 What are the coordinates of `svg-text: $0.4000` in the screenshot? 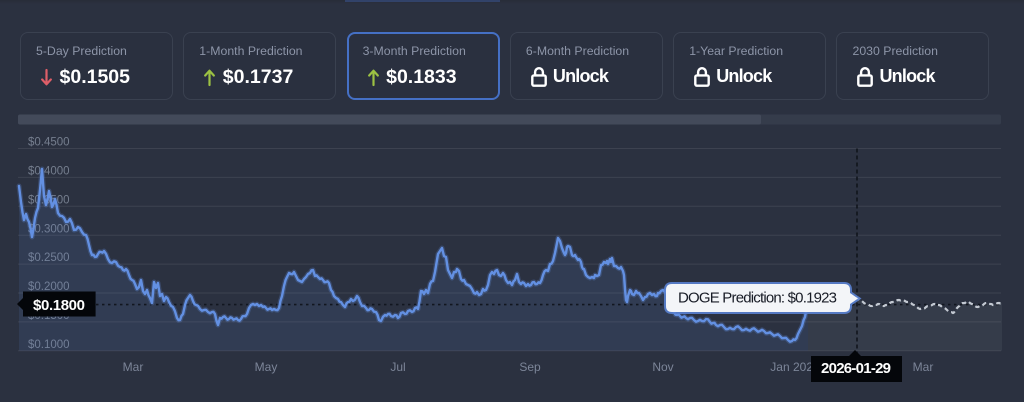 It's located at (49, 172).